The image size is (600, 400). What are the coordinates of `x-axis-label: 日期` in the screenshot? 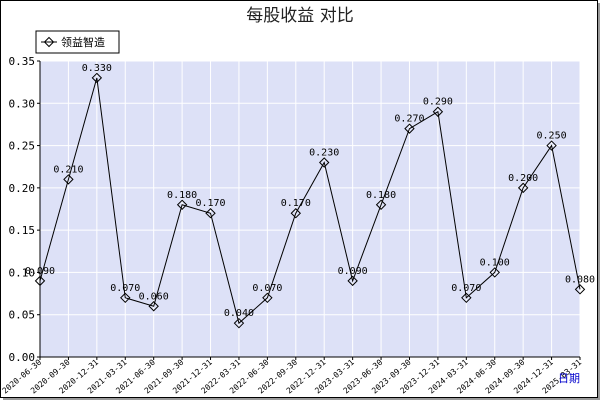 It's located at (569, 378).